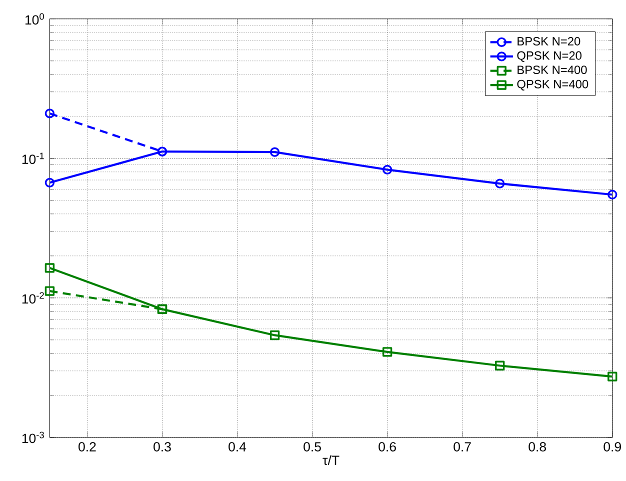  What do you see at coordinates (237, 447) in the screenshot?
I see `x-tick-label: 0.4` at bounding box center [237, 447].